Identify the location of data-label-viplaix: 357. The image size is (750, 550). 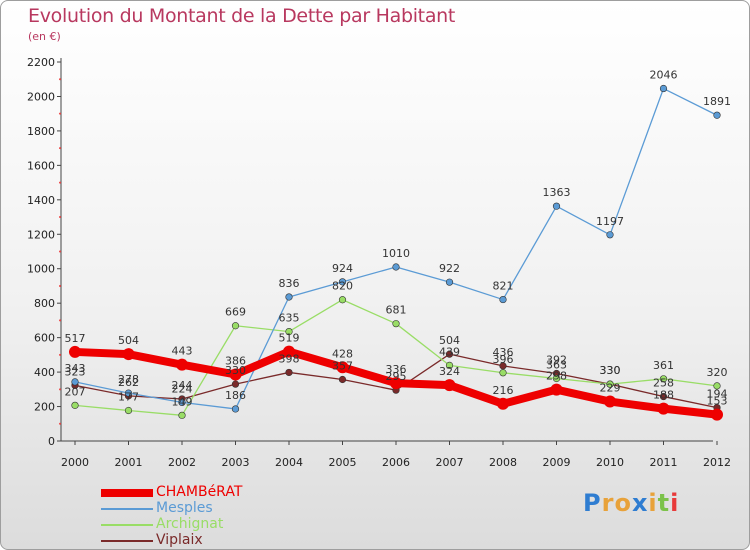
(342, 365).